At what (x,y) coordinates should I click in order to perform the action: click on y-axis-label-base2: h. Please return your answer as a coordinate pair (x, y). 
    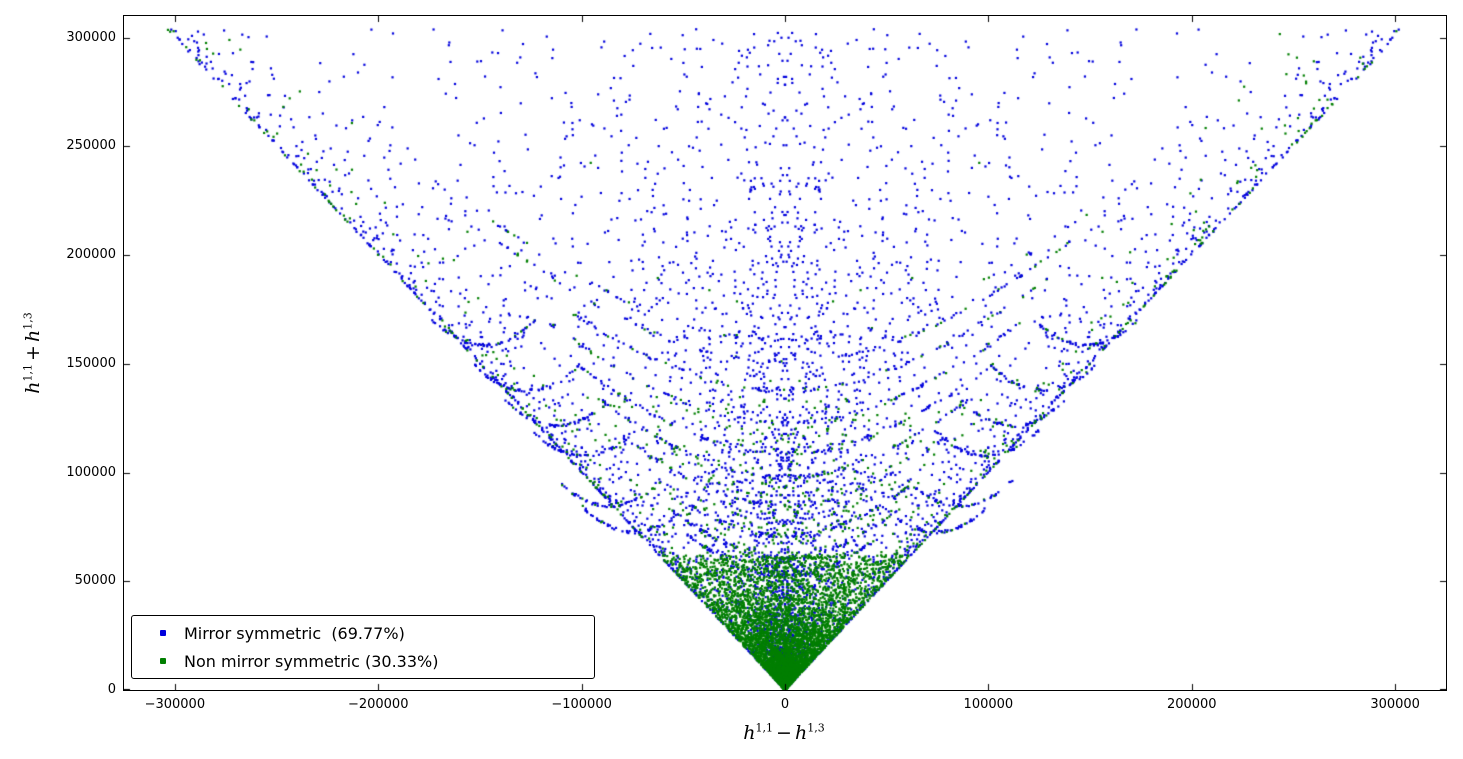
    Looking at the image, I should click on (33, 336).